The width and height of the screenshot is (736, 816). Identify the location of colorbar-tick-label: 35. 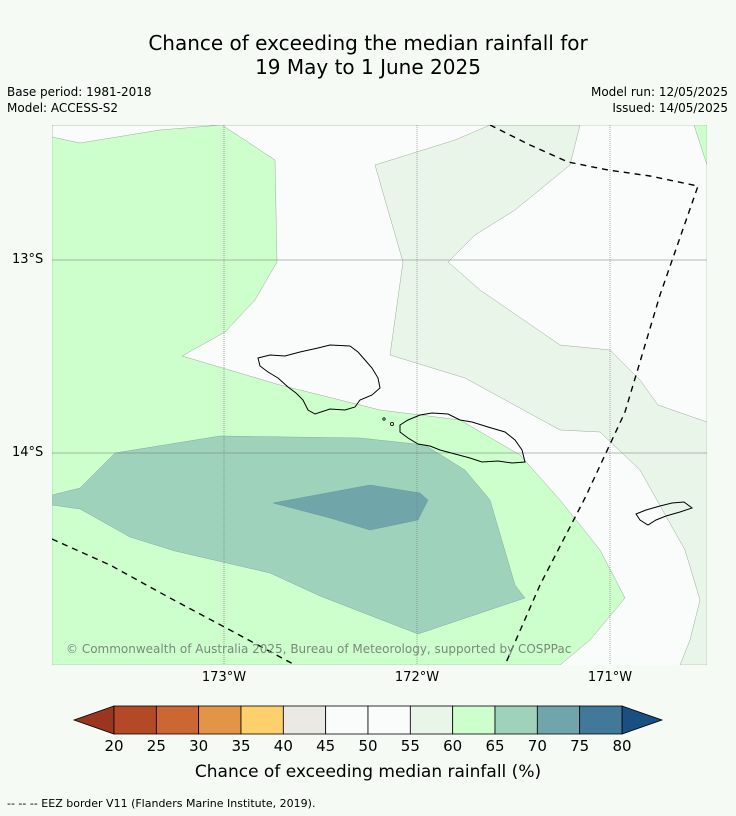
(241, 746).